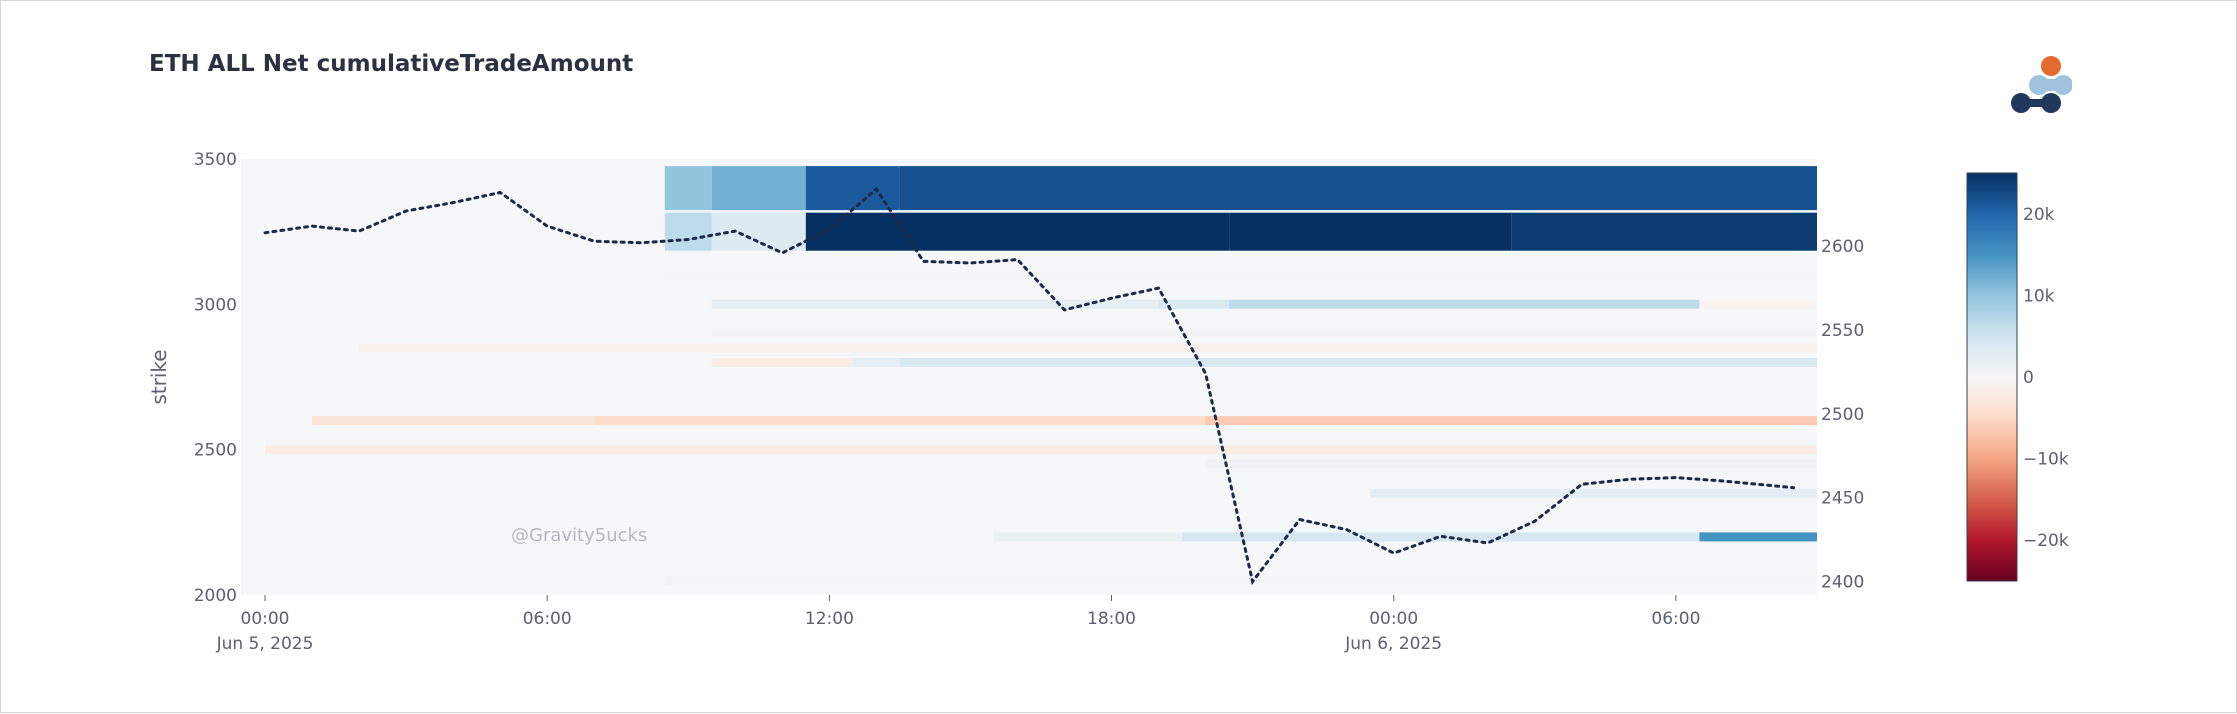 The height and width of the screenshot is (714, 2237). I want to click on x-tick-date-label: Jun 6, 2025, so click(1393, 644).